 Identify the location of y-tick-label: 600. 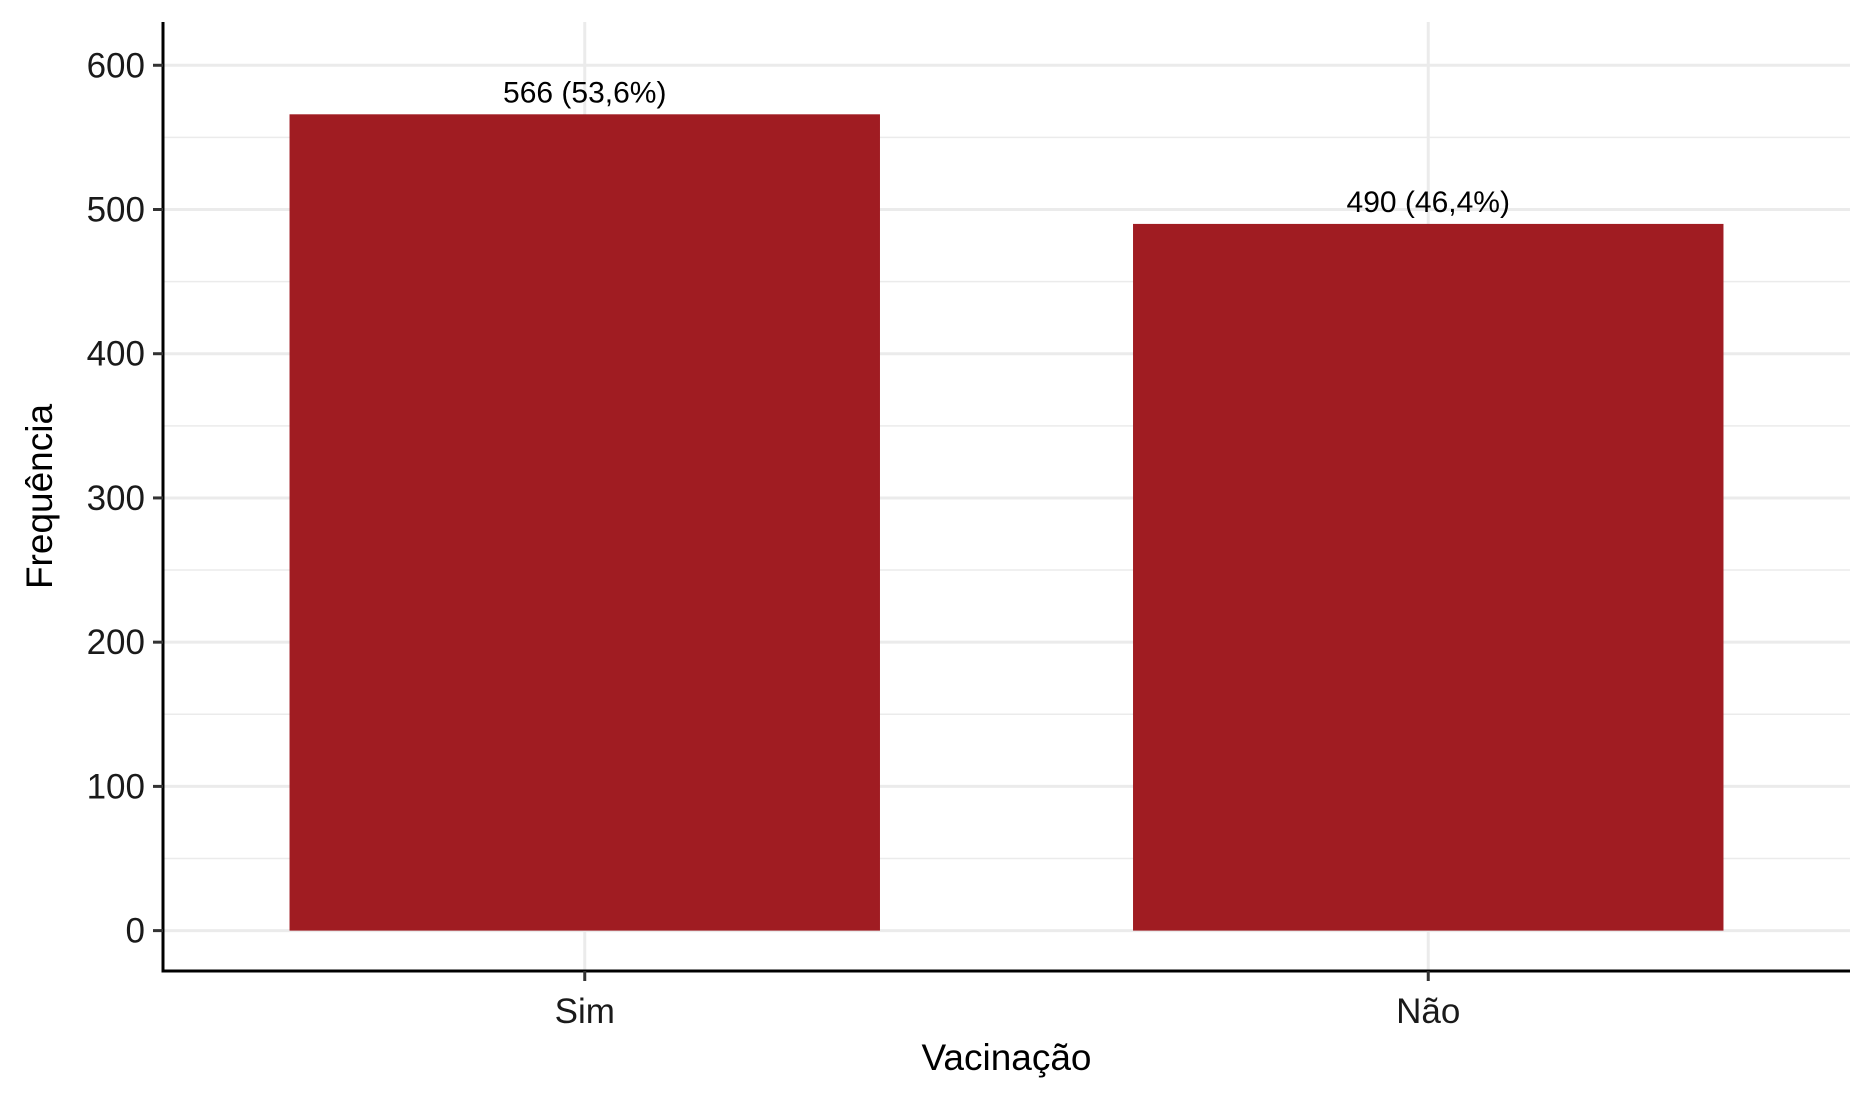
(116, 65).